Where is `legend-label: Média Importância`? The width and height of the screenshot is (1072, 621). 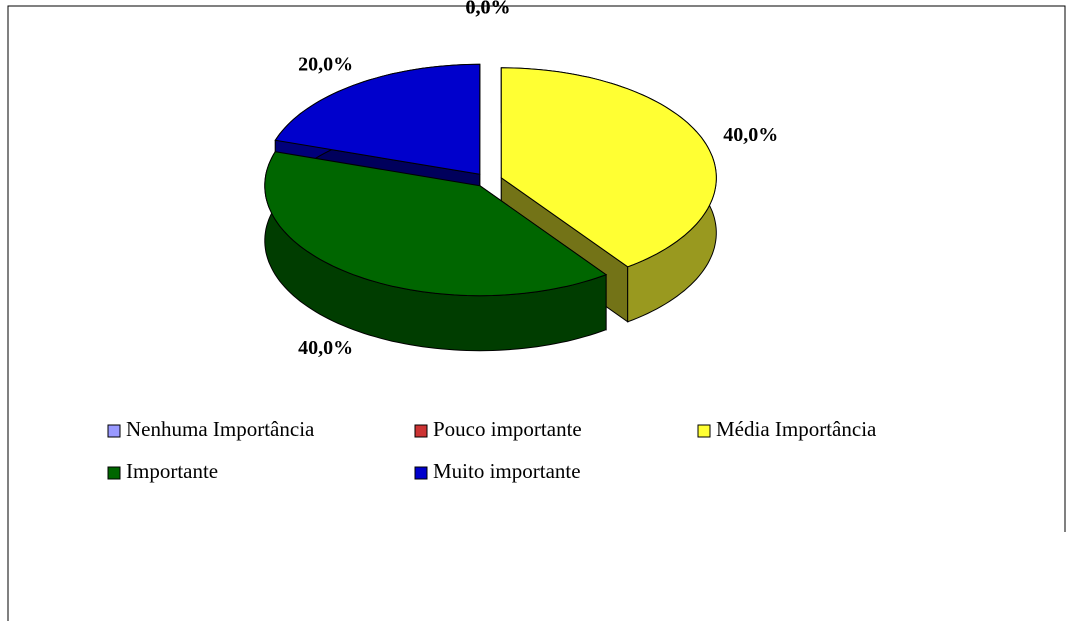
legend-label: Média Importância is located at coordinates (796, 429).